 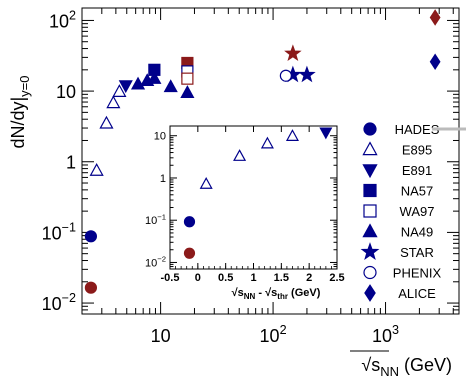 I want to click on inset-x-tick-label-0: -0.5, so click(x=170, y=278).